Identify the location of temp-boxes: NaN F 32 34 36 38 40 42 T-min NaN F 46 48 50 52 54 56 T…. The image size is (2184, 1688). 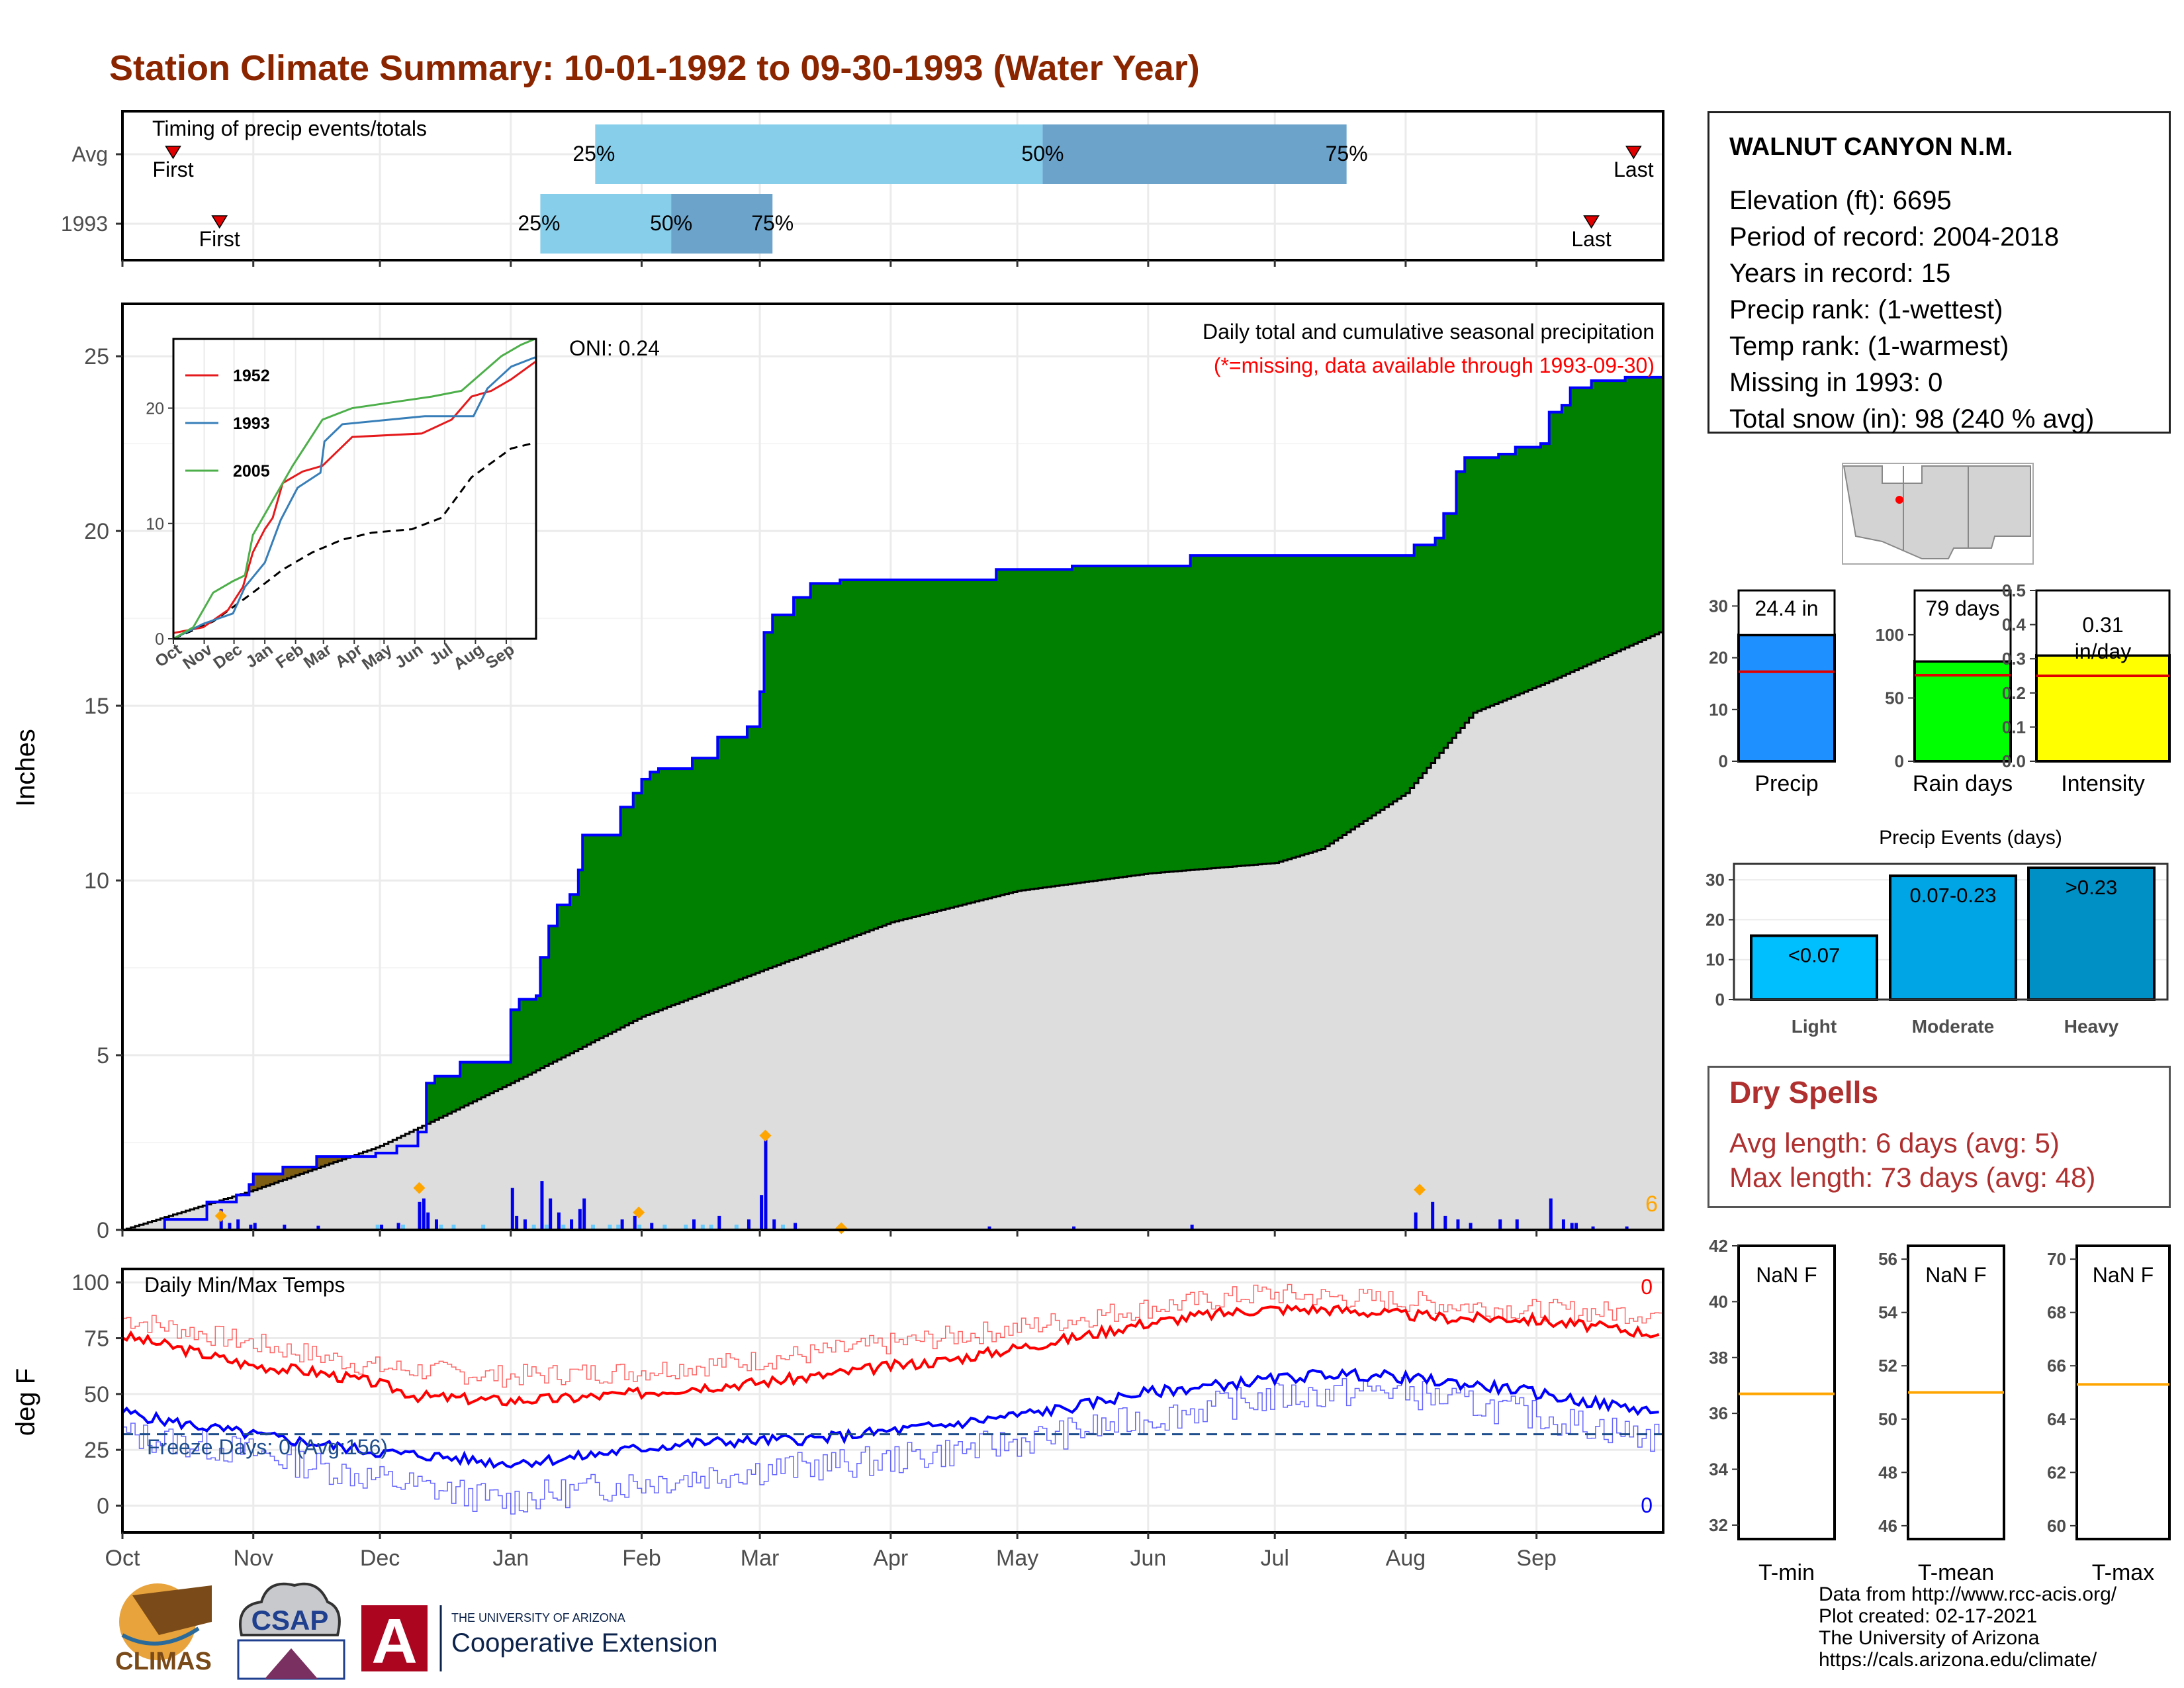
(1940, 1410).